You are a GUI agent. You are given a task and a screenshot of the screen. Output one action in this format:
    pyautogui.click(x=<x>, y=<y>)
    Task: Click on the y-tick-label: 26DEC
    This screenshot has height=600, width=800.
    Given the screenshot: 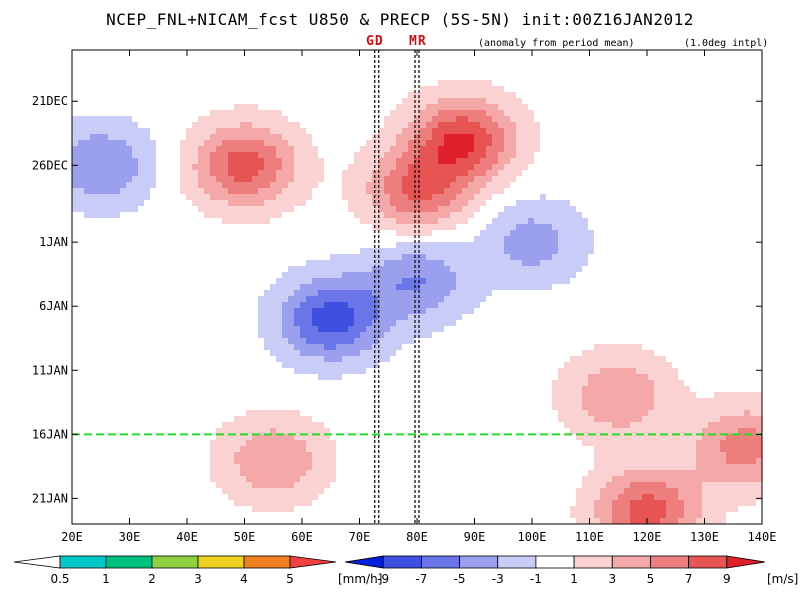 What is the action you would take?
    pyautogui.click(x=50, y=165)
    